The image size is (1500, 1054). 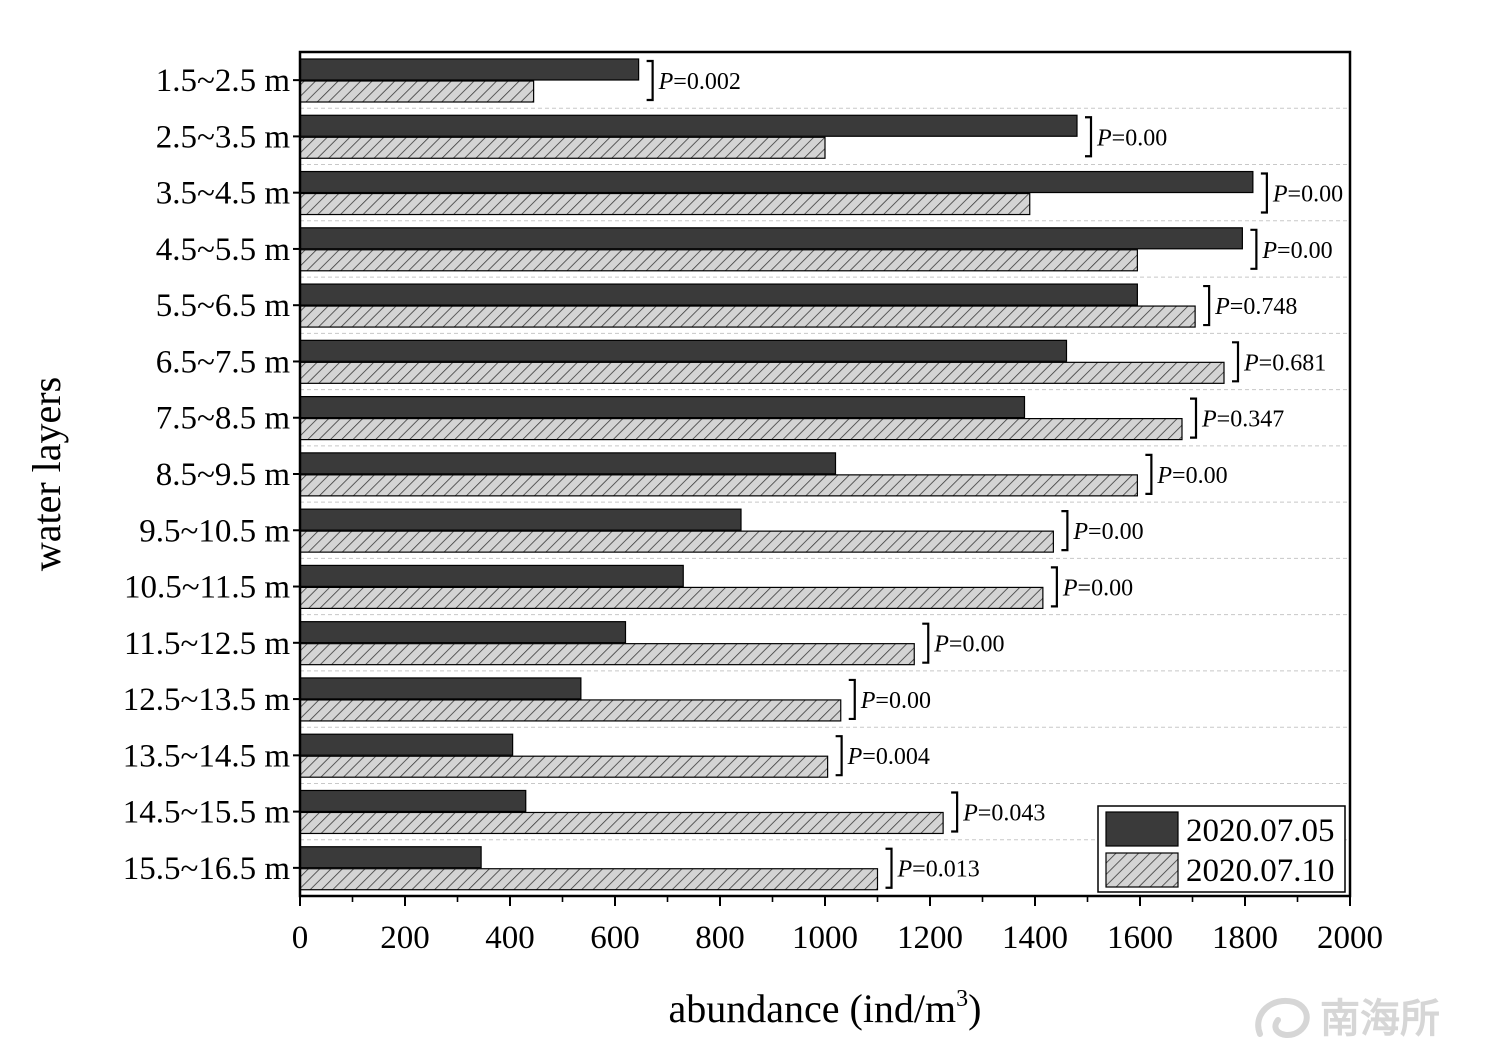 What do you see at coordinates (46, 474) in the screenshot?
I see `y-axis-title: water layers` at bounding box center [46, 474].